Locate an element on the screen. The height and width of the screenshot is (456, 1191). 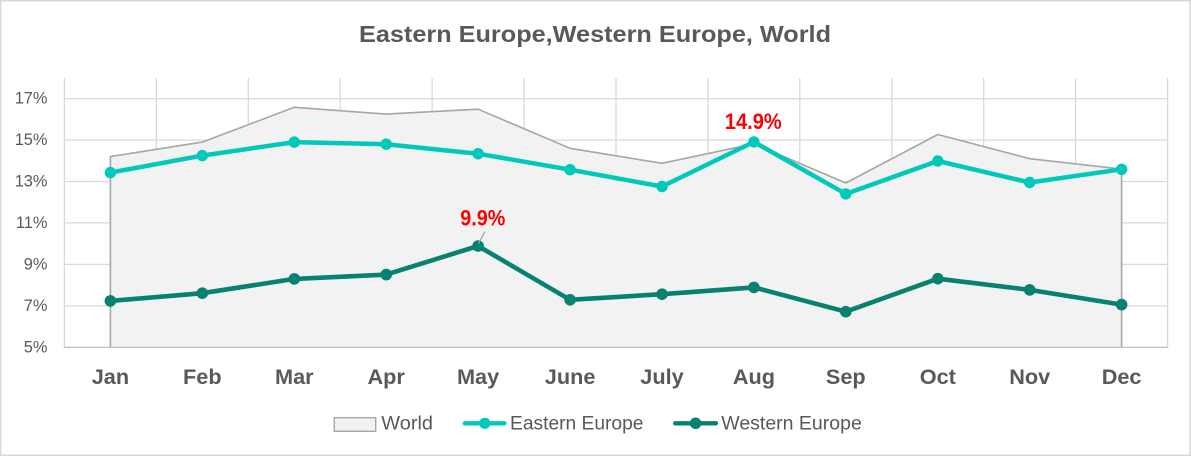
svg-text: 9.9% is located at coordinates (482, 218).